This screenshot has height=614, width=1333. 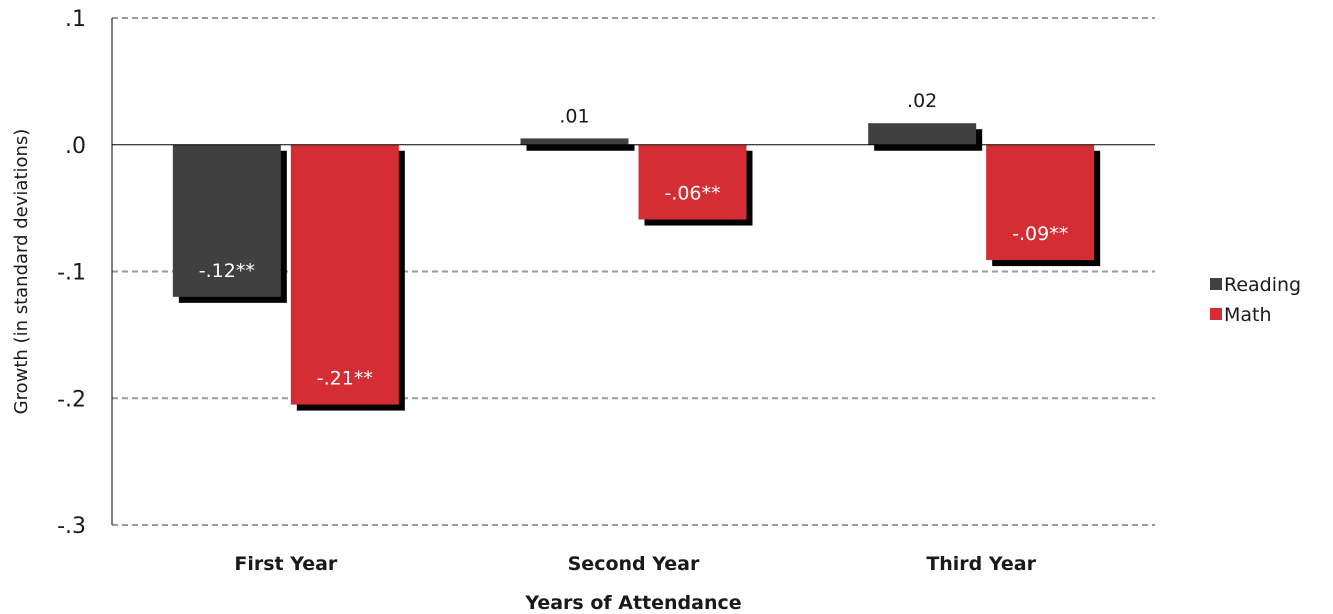 What do you see at coordinates (75, 19) in the screenshot?
I see `y-tick-label: .1` at bounding box center [75, 19].